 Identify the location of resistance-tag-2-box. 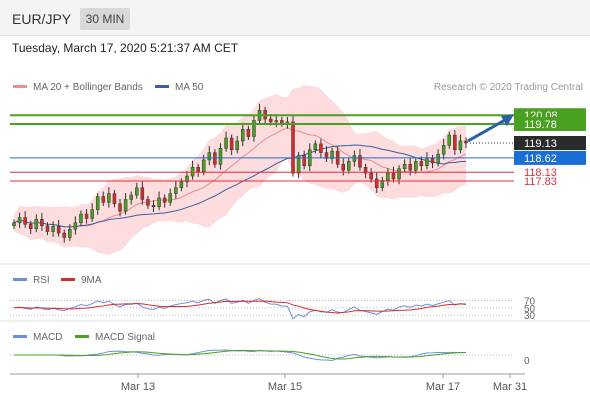
(550, 123).